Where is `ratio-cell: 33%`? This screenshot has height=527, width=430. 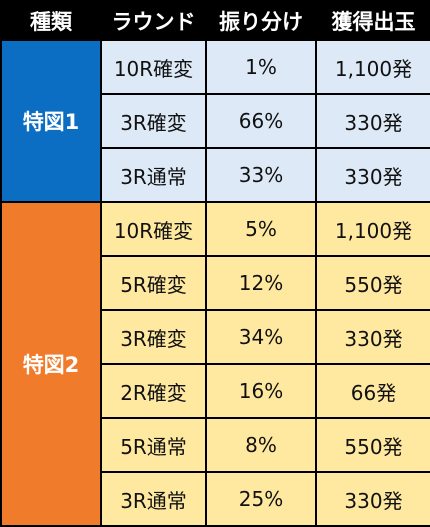 ratio-cell: 33% is located at coordinates (261, 175).